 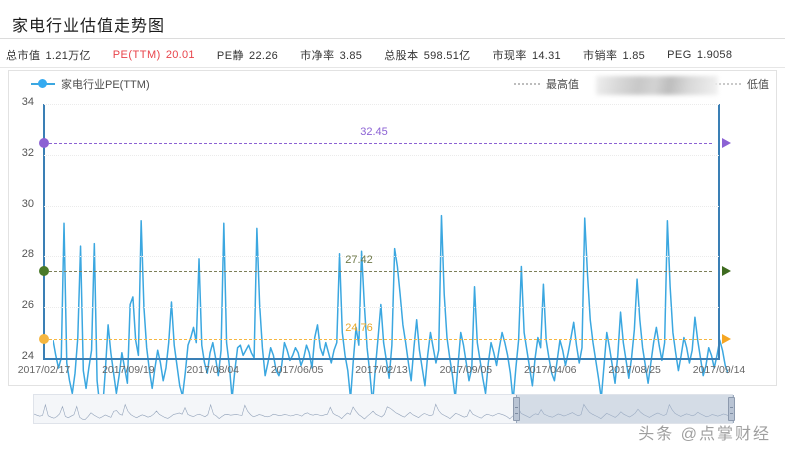 I want to click on title-divider, so click(x=392, y=38).